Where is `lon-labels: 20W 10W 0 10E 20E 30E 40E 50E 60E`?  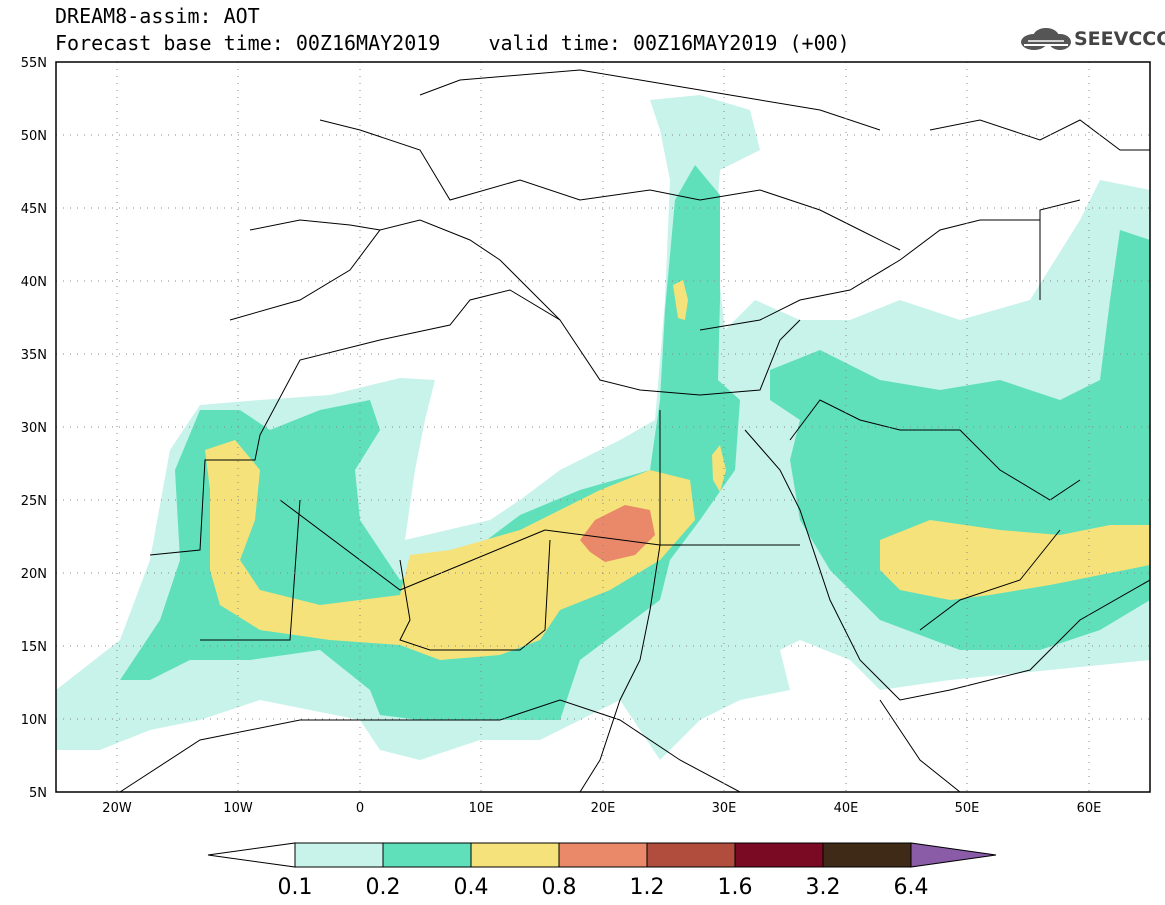
lon-labels: 20W 10W 0 10E 20E 30E 40E 50E 60E is located at coordinates (601, 808).